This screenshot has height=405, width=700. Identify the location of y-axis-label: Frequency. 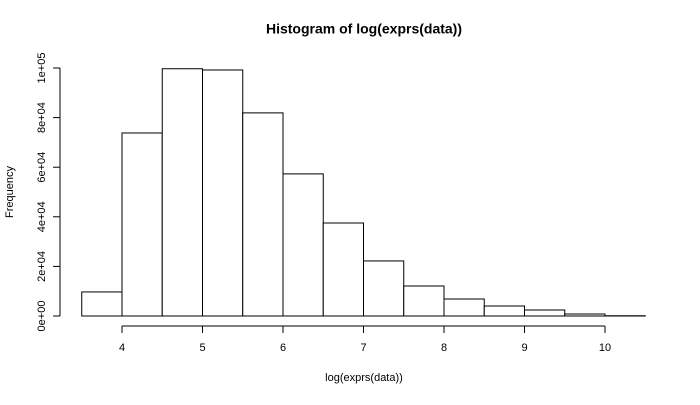
(10, 192).